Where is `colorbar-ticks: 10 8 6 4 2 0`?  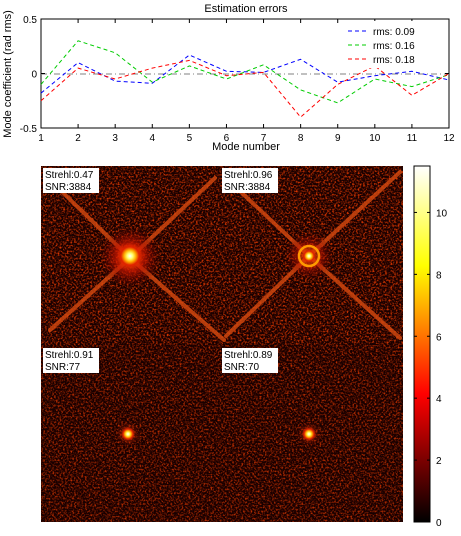 colorbar-ticks: 10 8 6 4 2 0 is located at coordinates (431, 368).